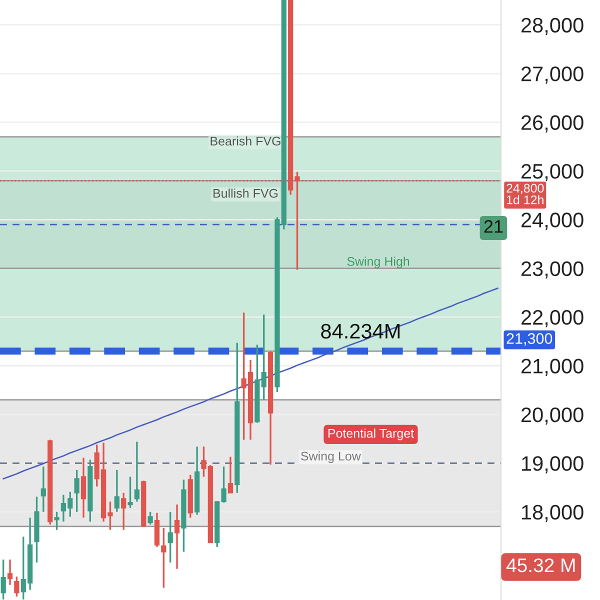 The height and width of the screenshot is (600, 600). I want to click on y-tick-label: 20,000, so click(552, 416).